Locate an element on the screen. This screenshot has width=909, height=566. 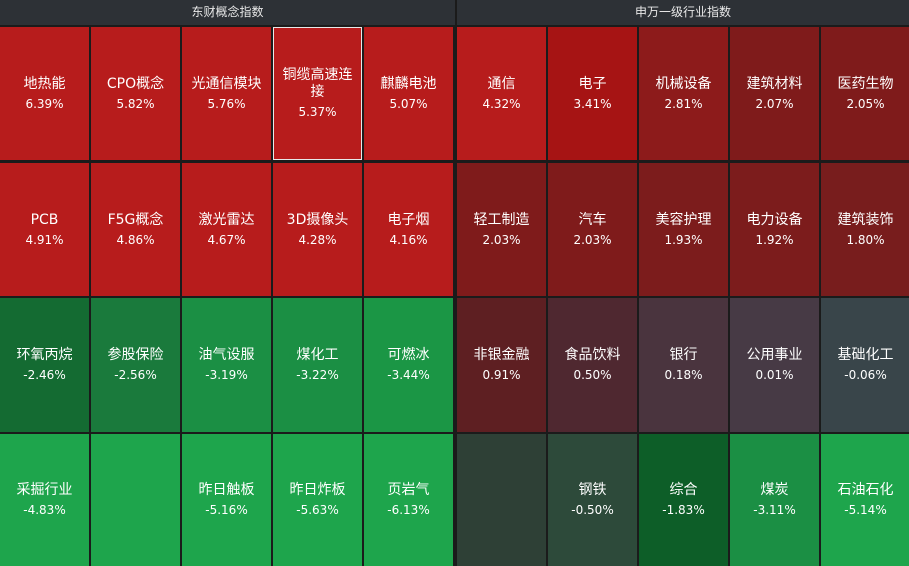
tile-change-percent: -3.44% is located at coordinates (408, 375).